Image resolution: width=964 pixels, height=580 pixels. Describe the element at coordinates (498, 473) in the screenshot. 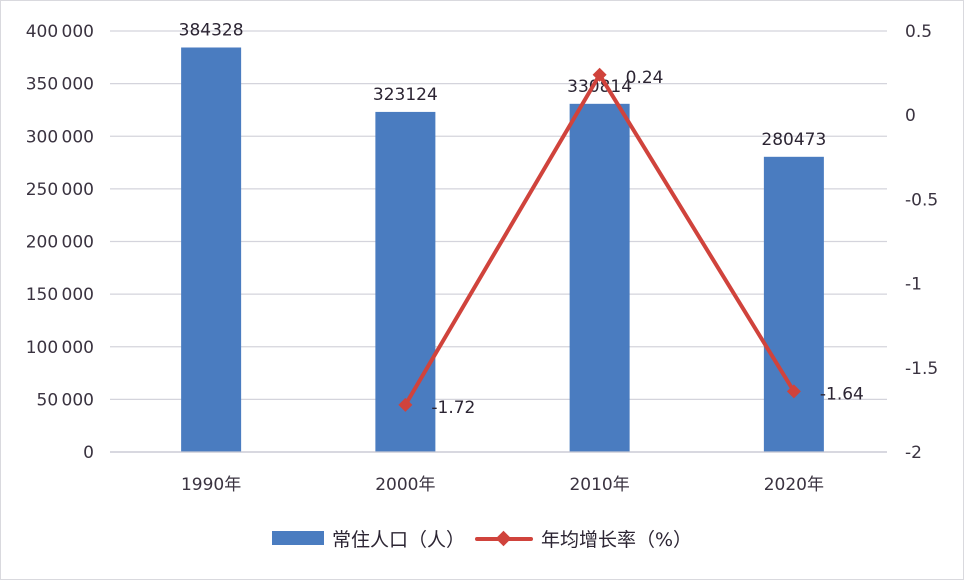

I see `x-axis: 1990年 2000年 2010年 2020年` at that location.